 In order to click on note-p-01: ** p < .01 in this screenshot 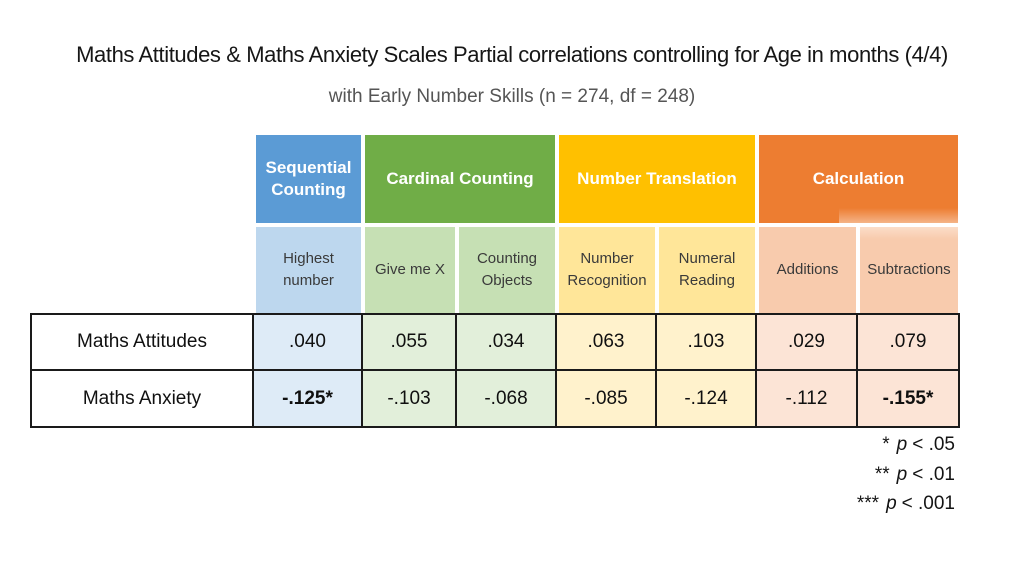, I will do `click(906, 475)`.